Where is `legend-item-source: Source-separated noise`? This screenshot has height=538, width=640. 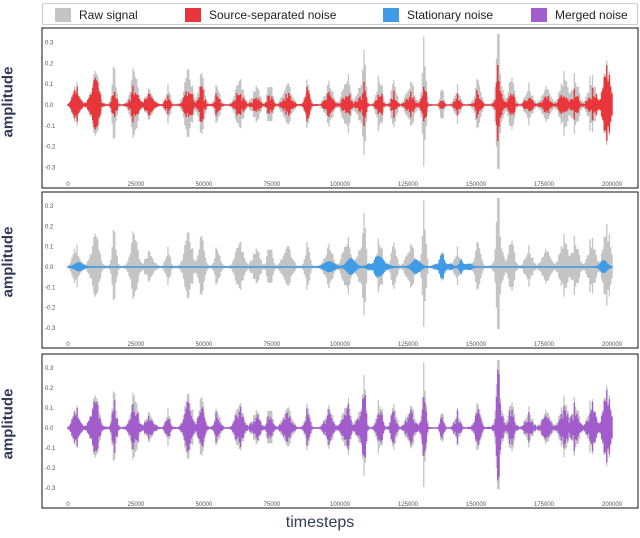 legend-item-source: Source-separated noise is located at coordinates (260, 15).